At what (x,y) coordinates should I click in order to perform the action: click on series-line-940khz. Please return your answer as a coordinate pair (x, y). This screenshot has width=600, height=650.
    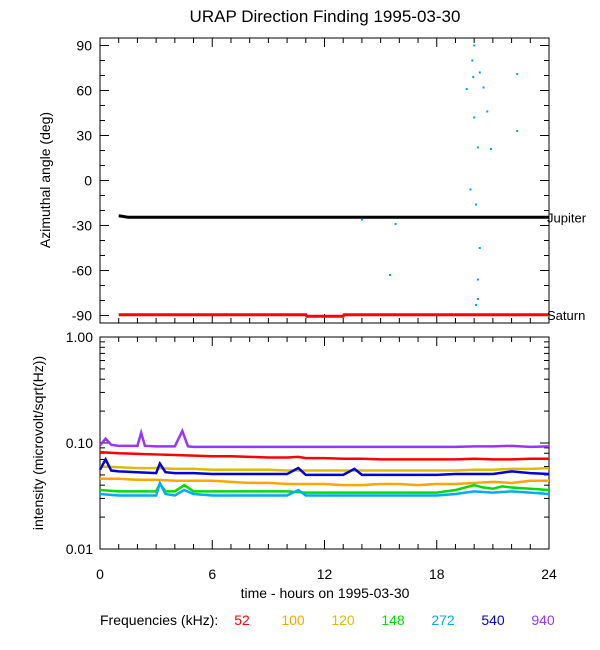
    Looking at the image, I should click on (324, 438).